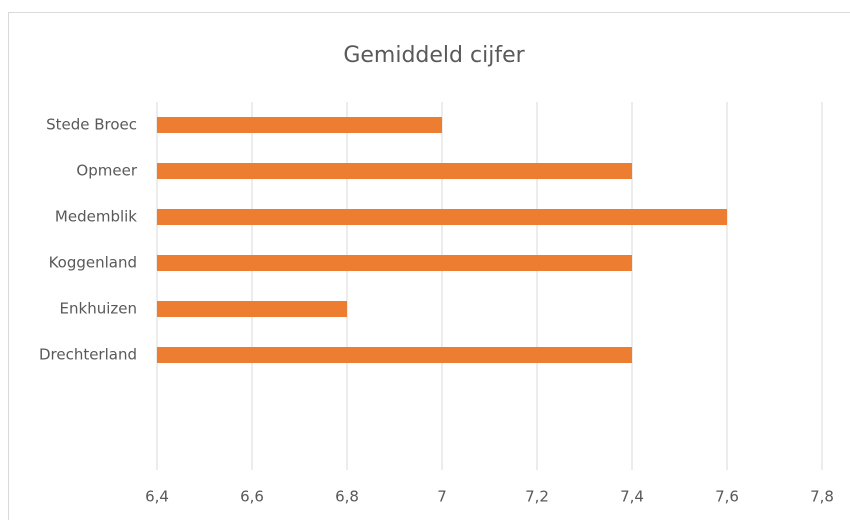 Image resolution: width=850 pixels, height=520 pixels. What do you see at coordinates (632, 497) in the screenshot?
I see `x-tick-label: 7,4` at bounding box center [632, 497].